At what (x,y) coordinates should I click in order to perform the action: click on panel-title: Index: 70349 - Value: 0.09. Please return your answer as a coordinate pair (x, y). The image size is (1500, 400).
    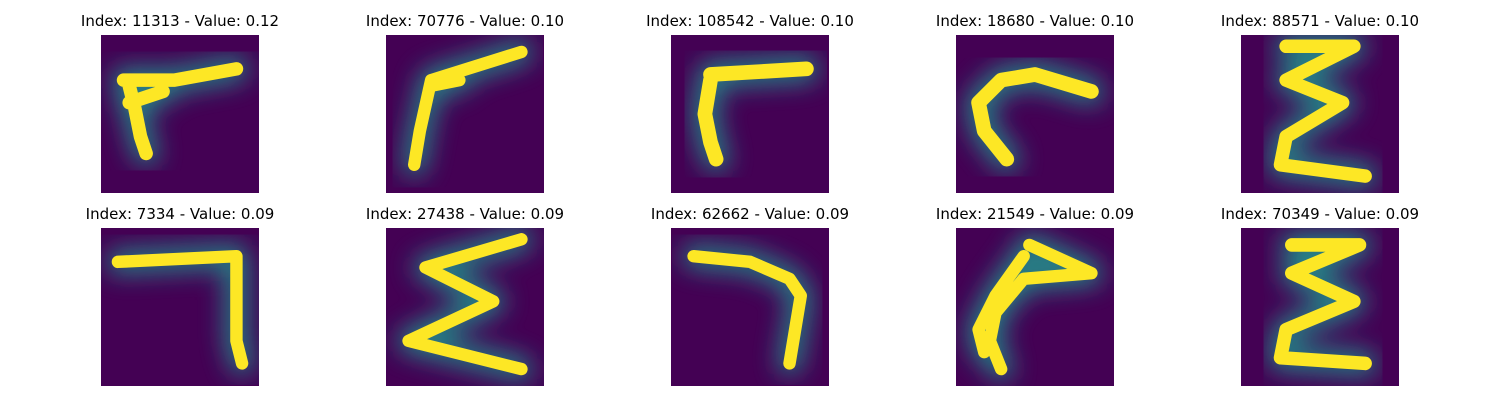
    Looking at the image, I should click on (1320, 214).